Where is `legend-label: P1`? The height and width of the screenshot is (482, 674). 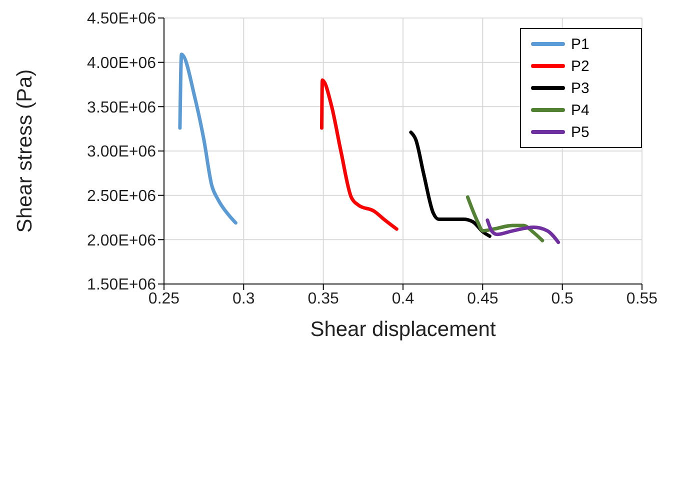
legend-label: P1 is located at coordinates (580, 44).